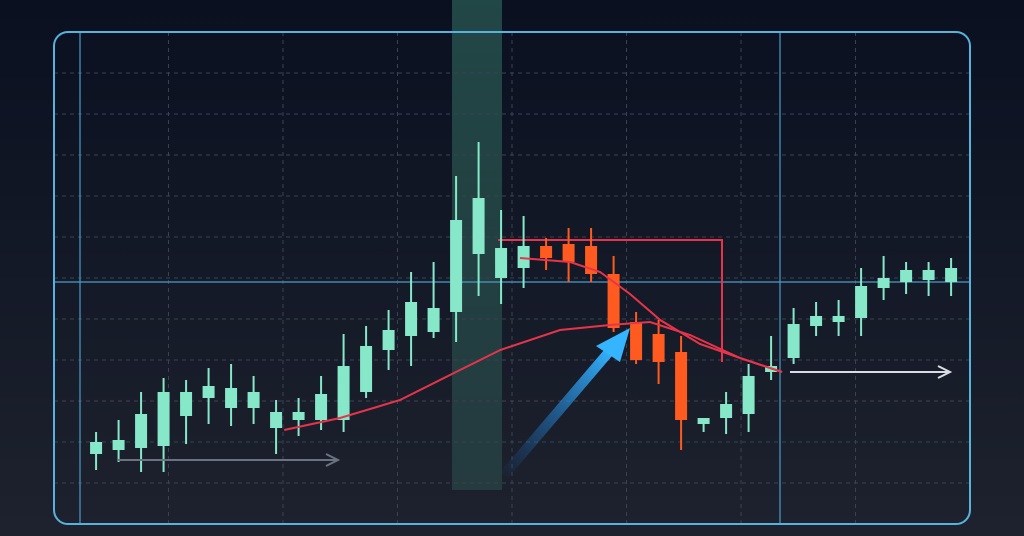 Image resolution: width=1024 pixels, height=536 pixels. Describe the element at coordinates (871, 372) in the screenshot. I see `arrow-white` at that location.